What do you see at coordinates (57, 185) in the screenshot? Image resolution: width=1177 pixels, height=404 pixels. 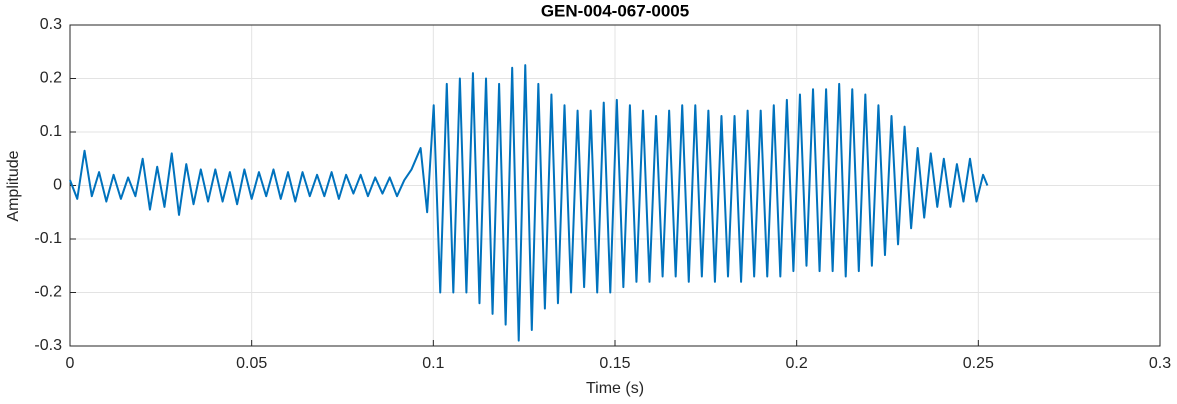 I see `y-tick-label: 0` at bounding box center [57, 185].